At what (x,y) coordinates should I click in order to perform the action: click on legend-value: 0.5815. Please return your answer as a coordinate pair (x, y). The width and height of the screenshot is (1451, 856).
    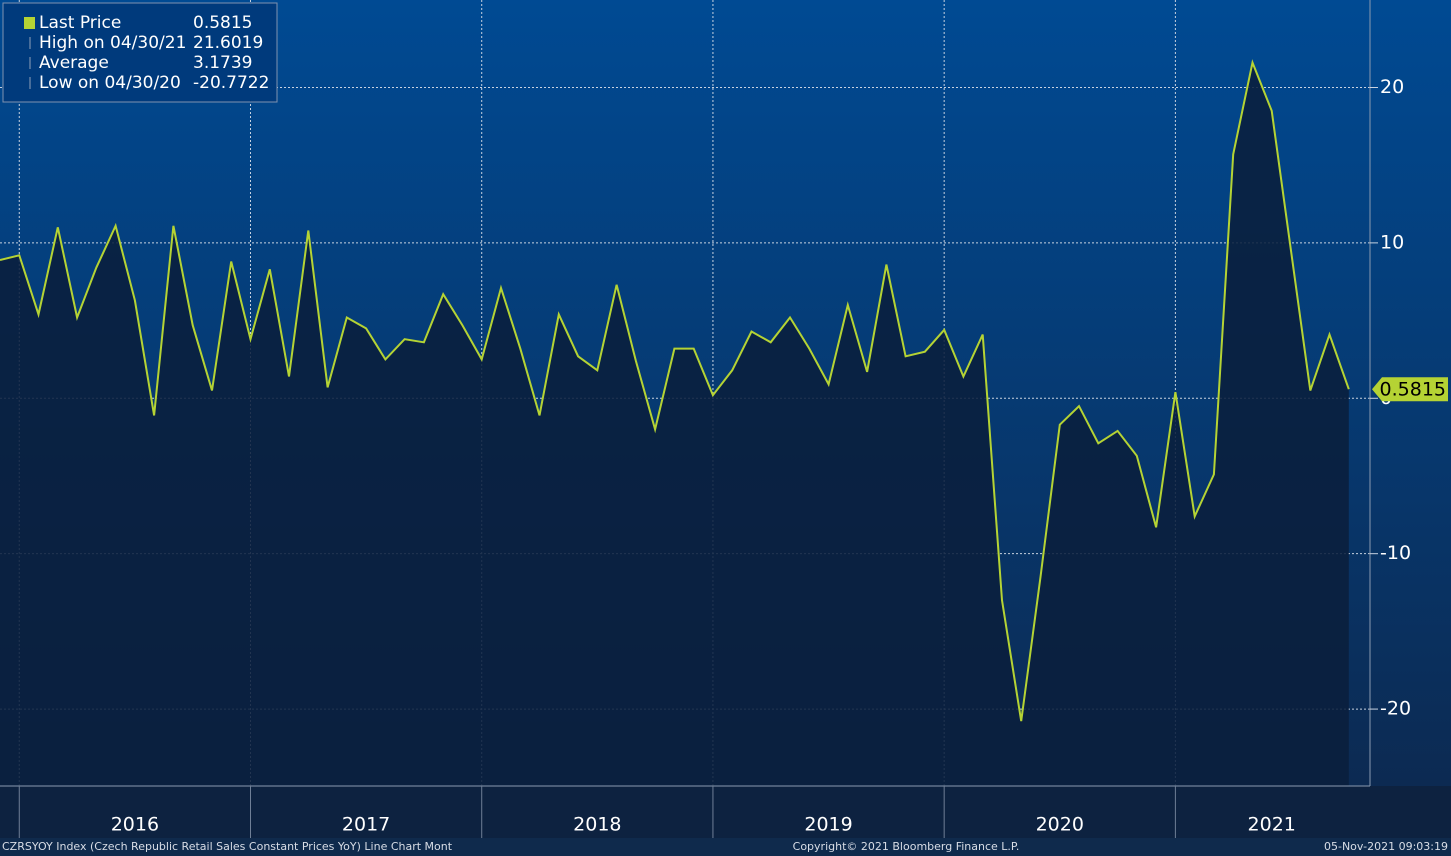
    Looking at the image, I should click on (222, 23).